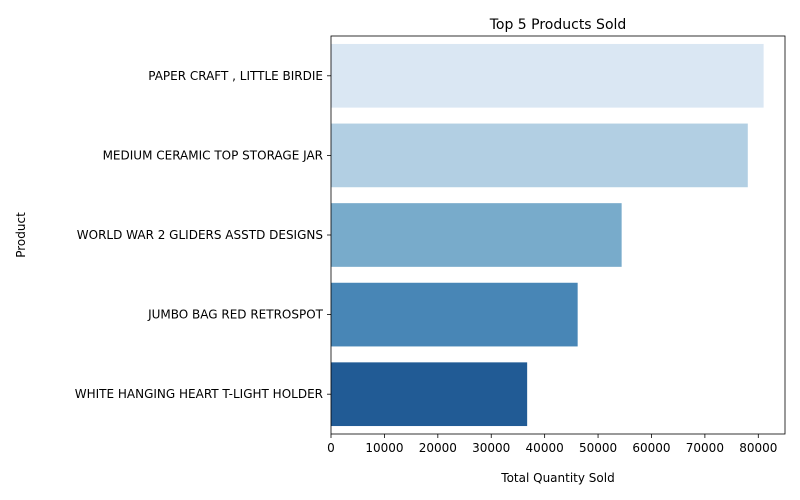 The image size is (800, 500). Describe the element at coordinates (199, 394) in the screenshot. I see `category-label: WHITE HANGING HEART T-LIGHT HOLDER` at that location.